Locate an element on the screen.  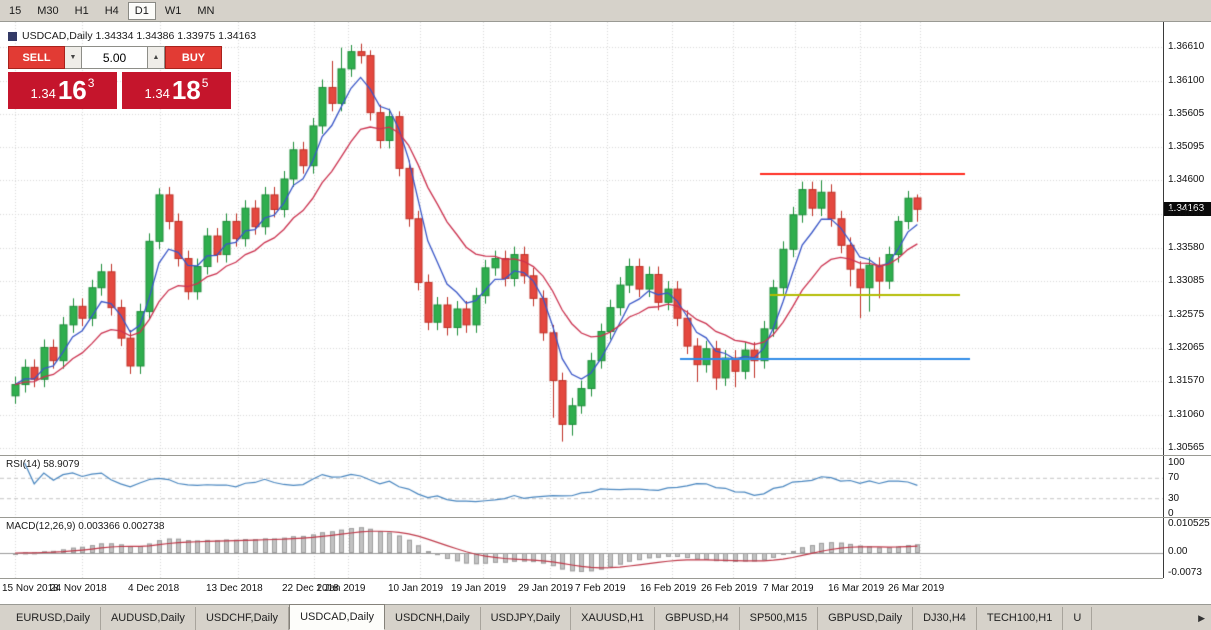
price-axis-label: 1.32575 is located at coordinates (1186, 314).